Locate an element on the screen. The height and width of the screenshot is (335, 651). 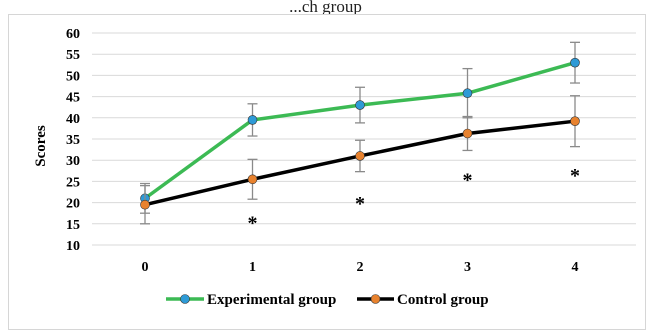
legend: Experimental group Control group is located at coordinates (327, 300).